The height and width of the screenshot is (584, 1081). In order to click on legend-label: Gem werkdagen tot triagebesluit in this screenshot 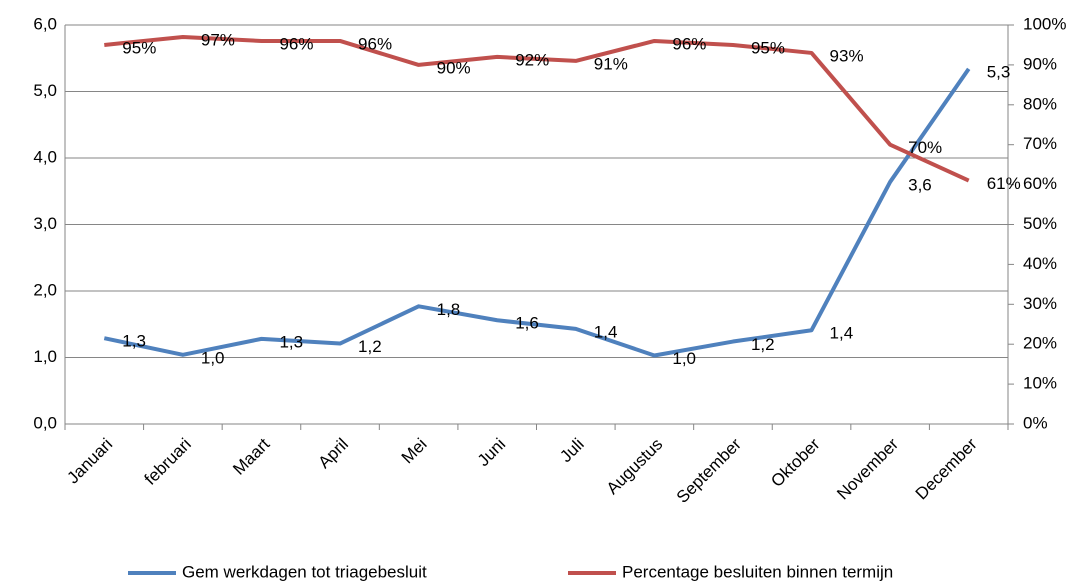, I will do `click(304, 571)`.